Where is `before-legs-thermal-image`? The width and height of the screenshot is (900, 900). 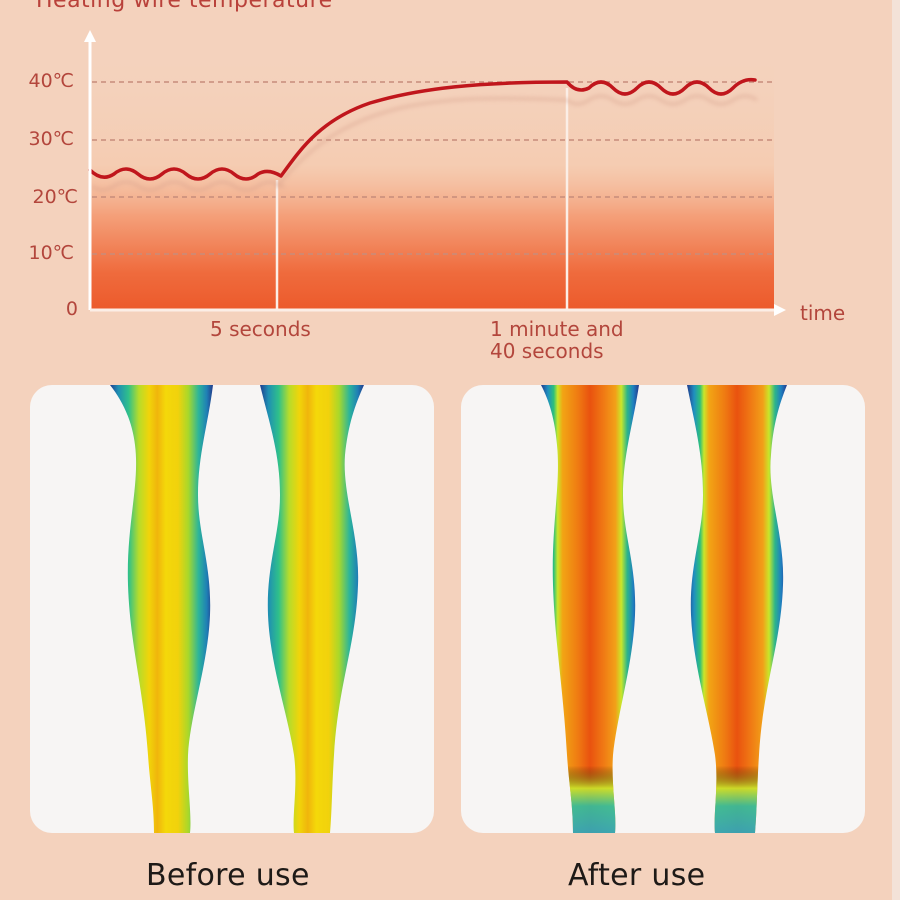
before-legs-thermal-image is located at coordinates (237, 609).